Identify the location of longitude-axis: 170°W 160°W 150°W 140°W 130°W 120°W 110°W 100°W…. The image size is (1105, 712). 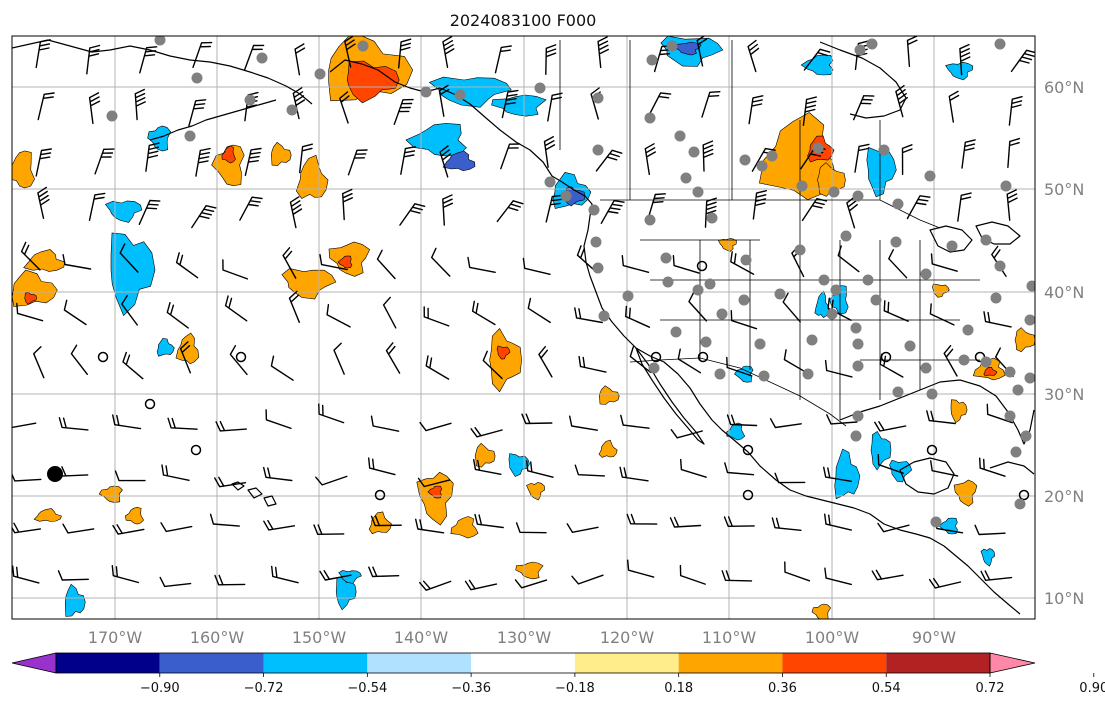
(522, 637).